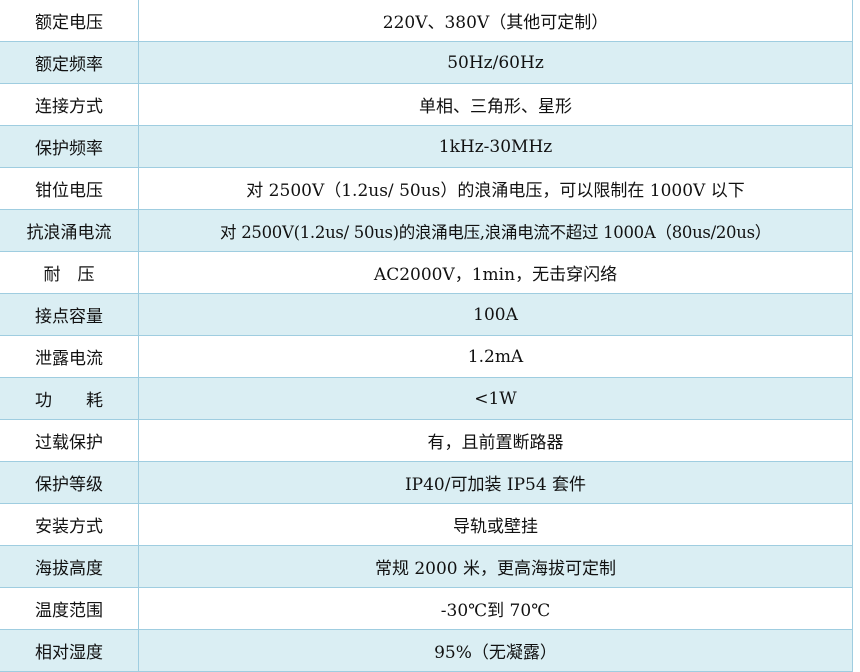 This screenshot has width=860, height=672. I want to click on table-row: 保护等级 IP40/可加装 IP54 套件, so click(426, 482).